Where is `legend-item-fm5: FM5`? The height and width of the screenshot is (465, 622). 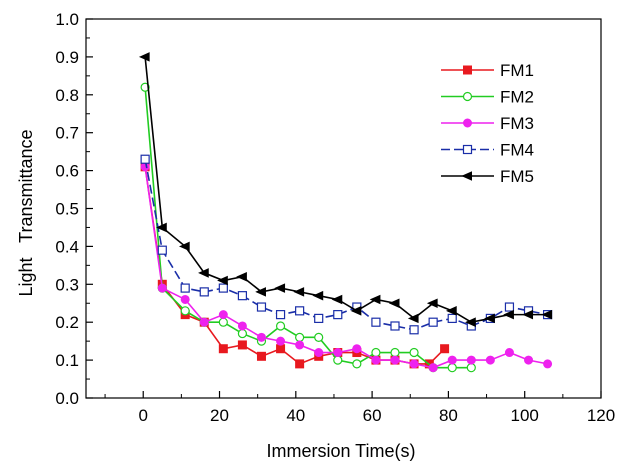 legend-item-fm5: FM5 is located at coordinates (487, 176).